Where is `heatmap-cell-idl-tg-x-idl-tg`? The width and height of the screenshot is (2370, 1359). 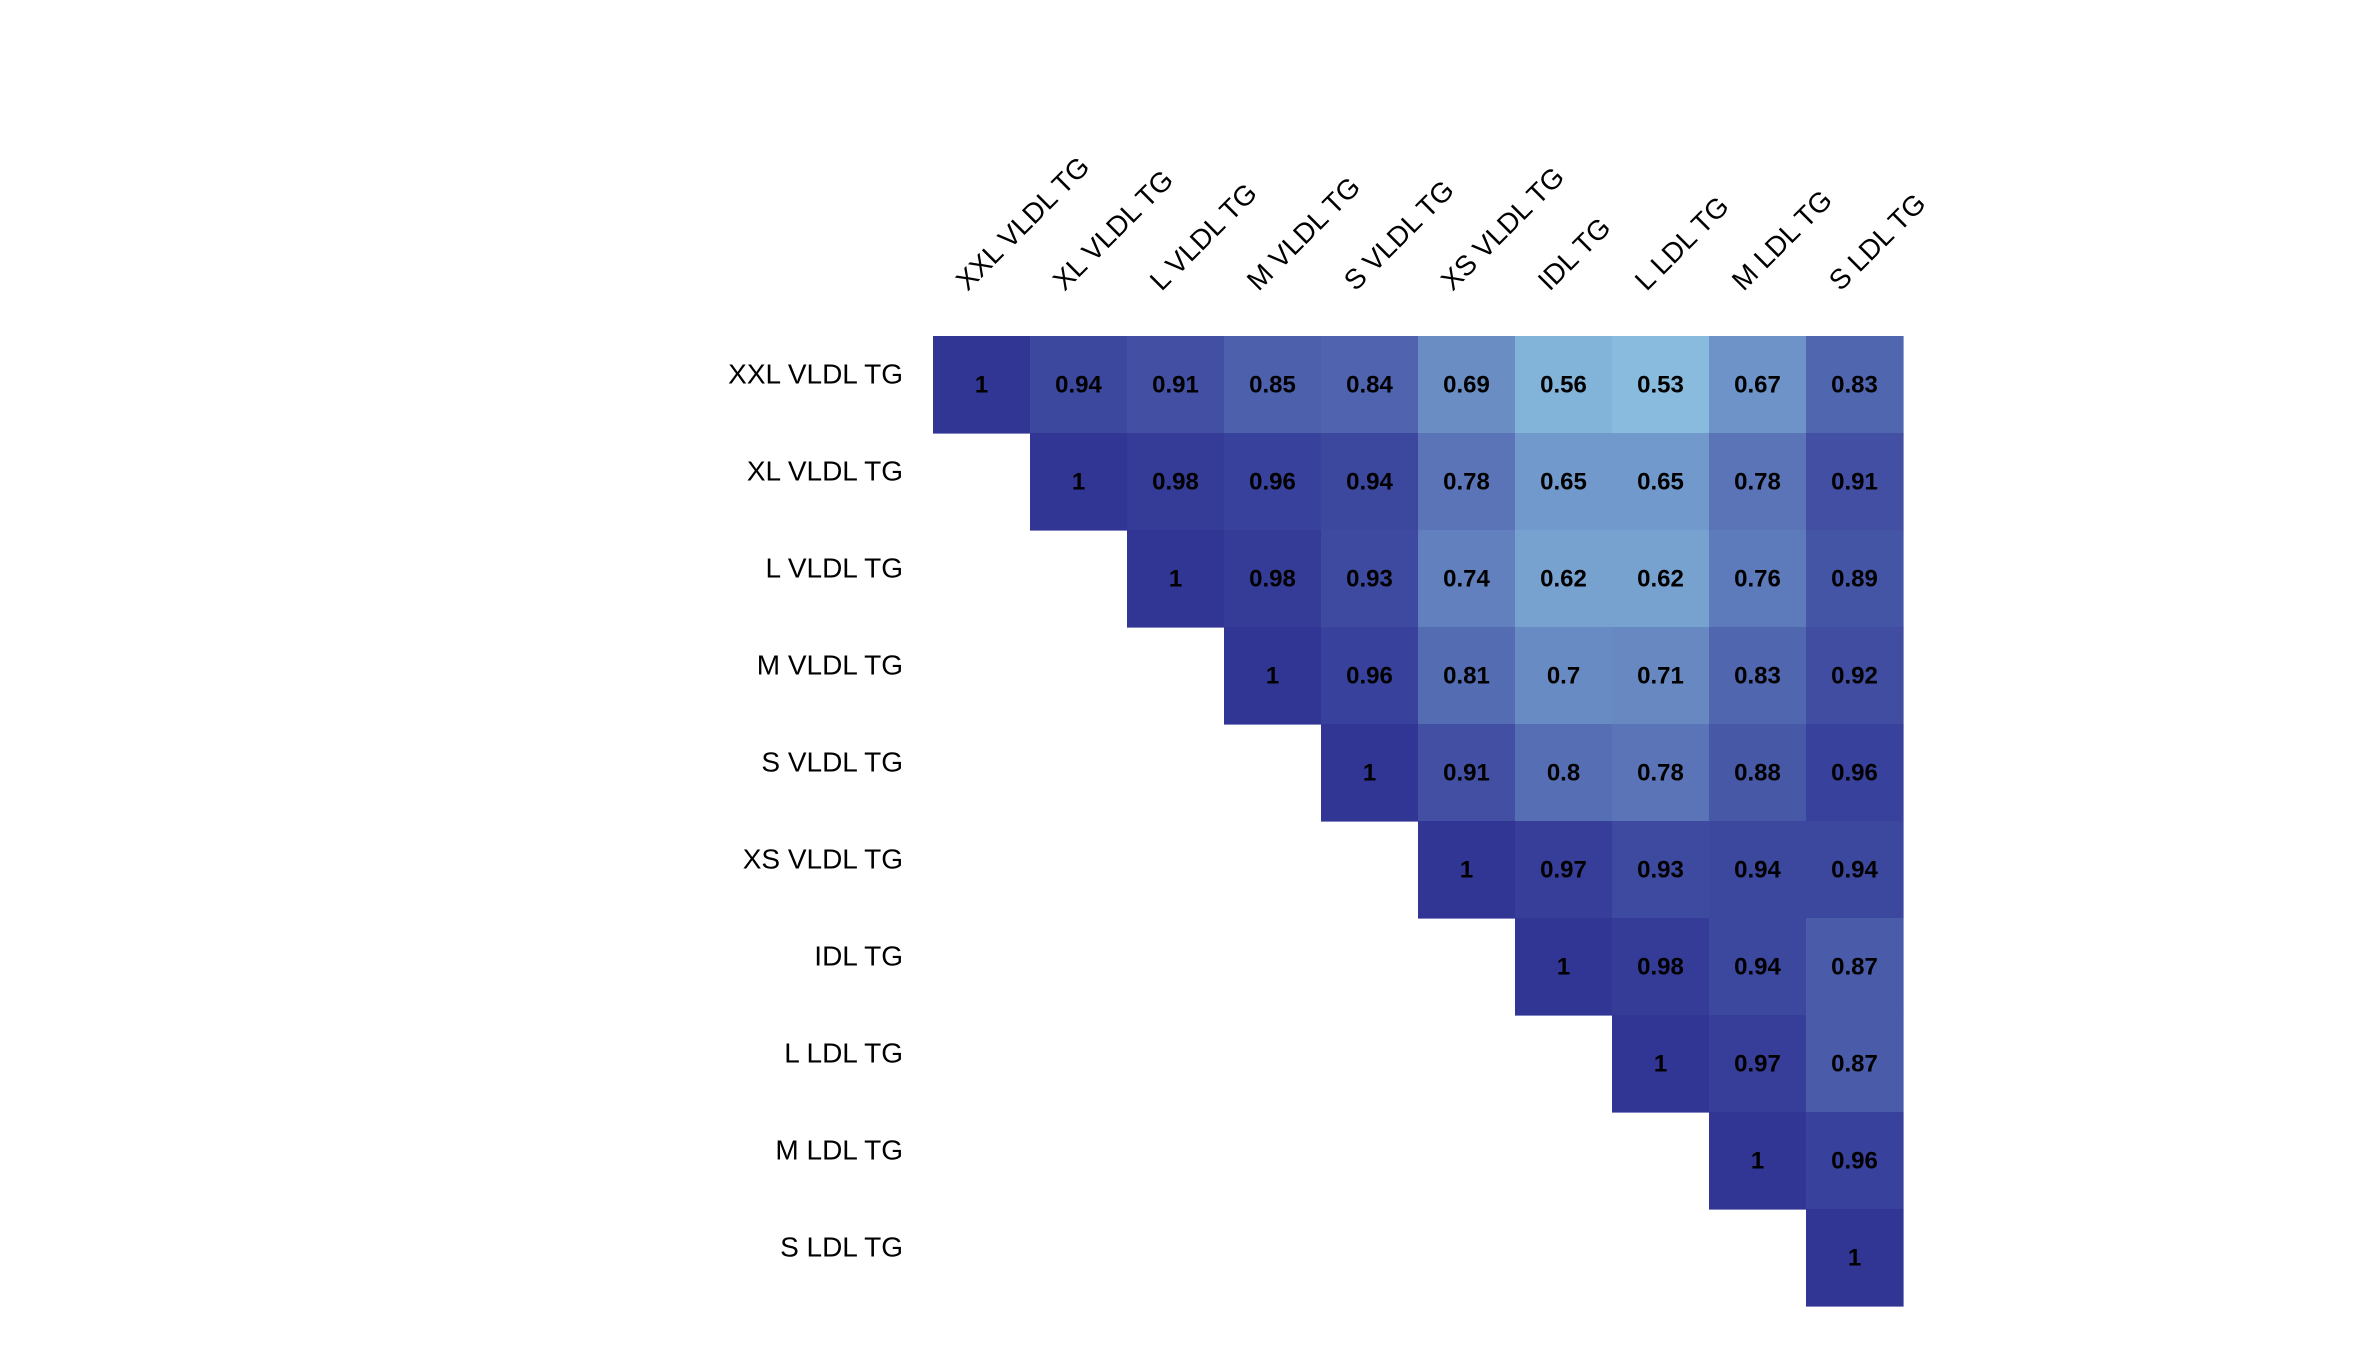 heatmap-cell-idl-tg-x-idl-tg is located at coordinates (1564, 967).